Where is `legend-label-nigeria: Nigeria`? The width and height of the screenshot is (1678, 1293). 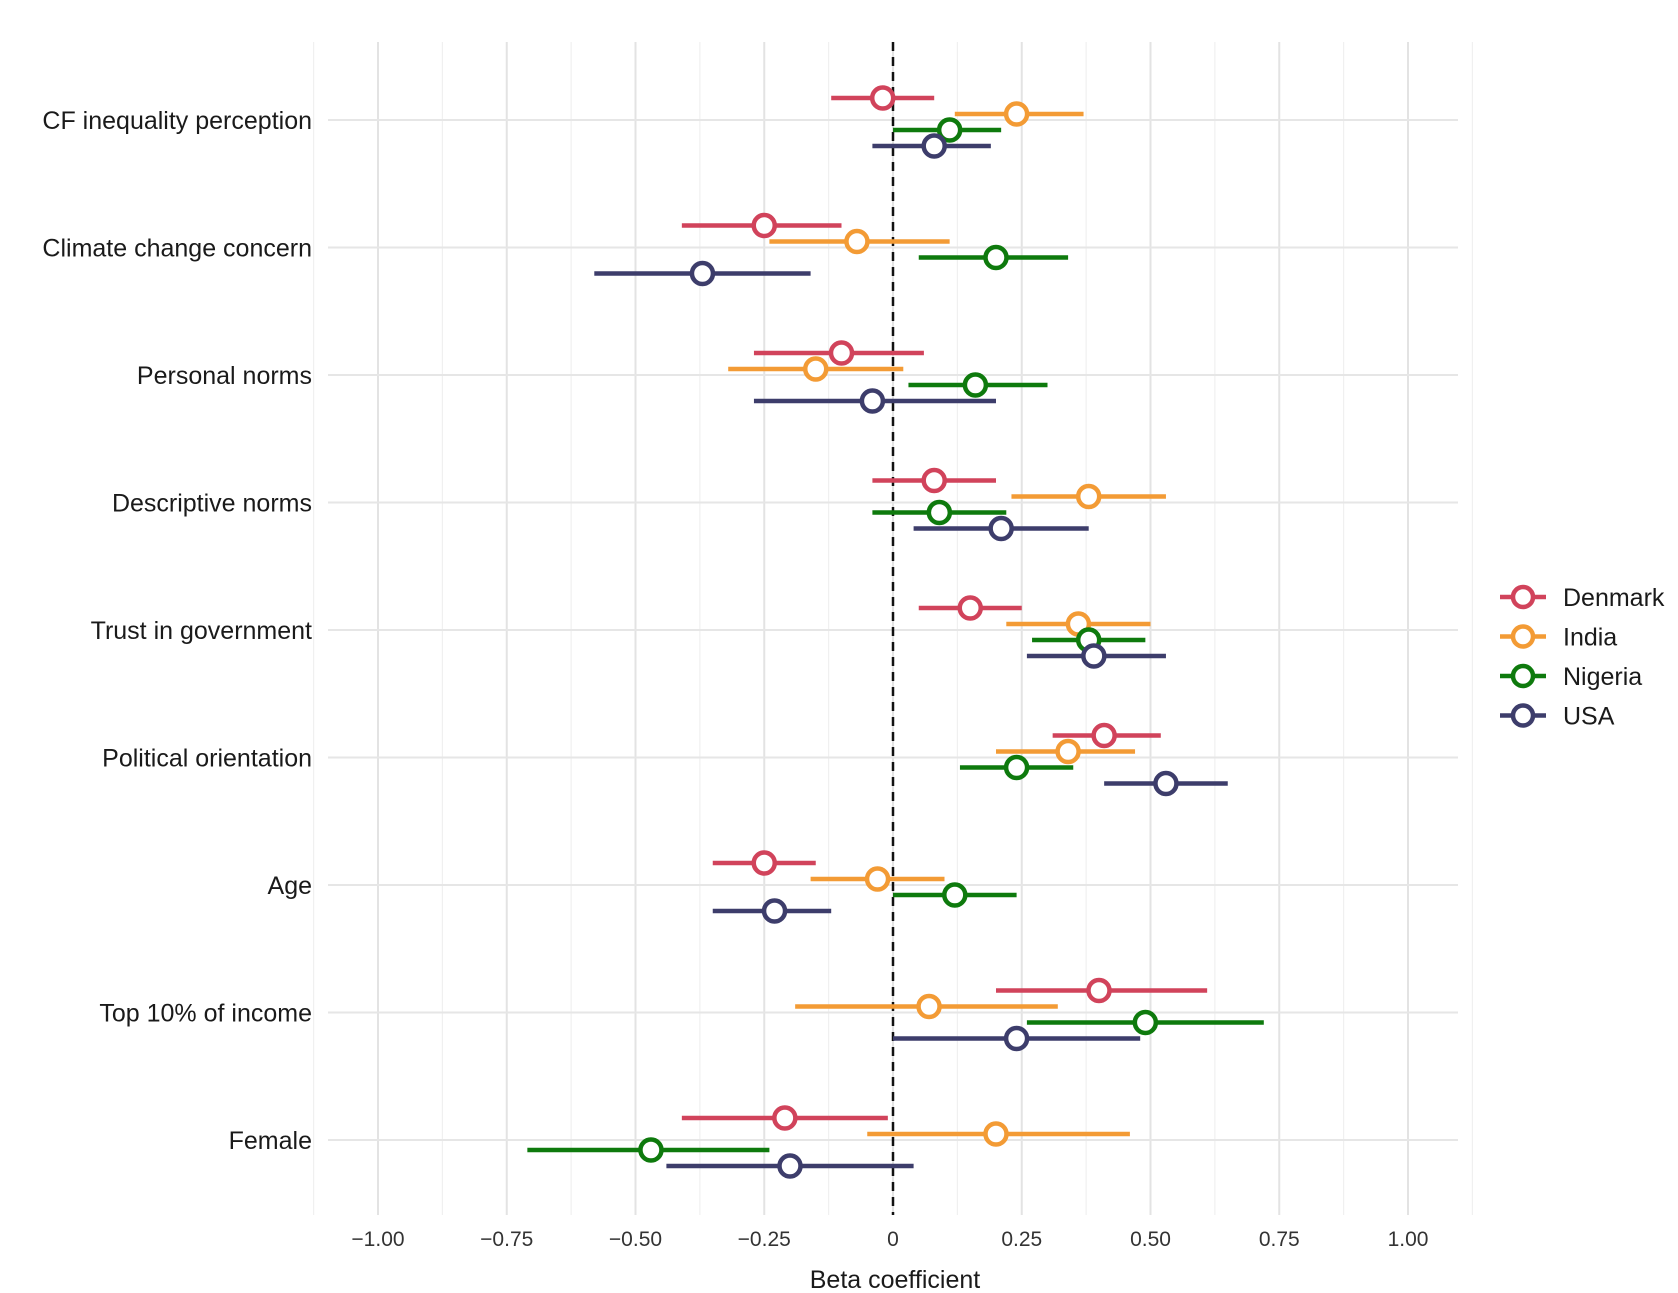
legend-label-nigeria: Nigeria is located at coordinates (1602, 677).